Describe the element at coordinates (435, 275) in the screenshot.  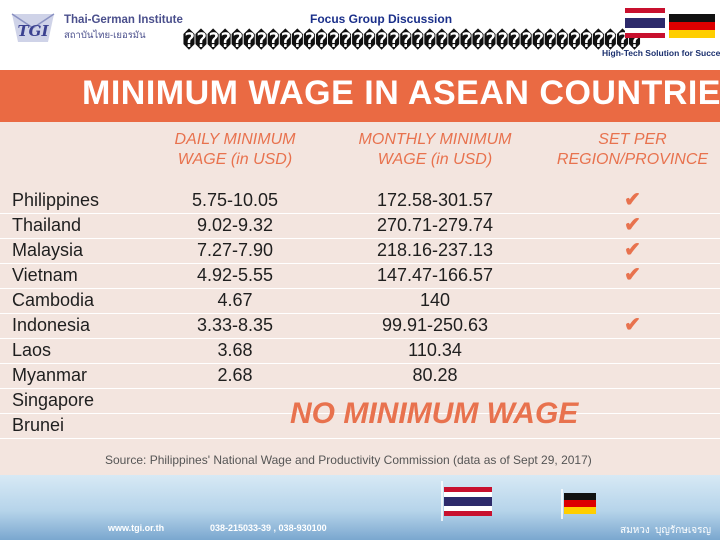
I see `monthly-wage: 147.47-166.57` at that location.